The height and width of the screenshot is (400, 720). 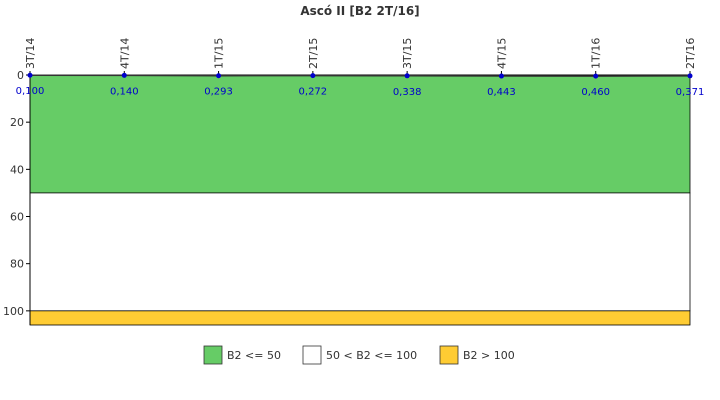 I want to click on legend-label: B2 <= 50, so click(x=254, y=355).